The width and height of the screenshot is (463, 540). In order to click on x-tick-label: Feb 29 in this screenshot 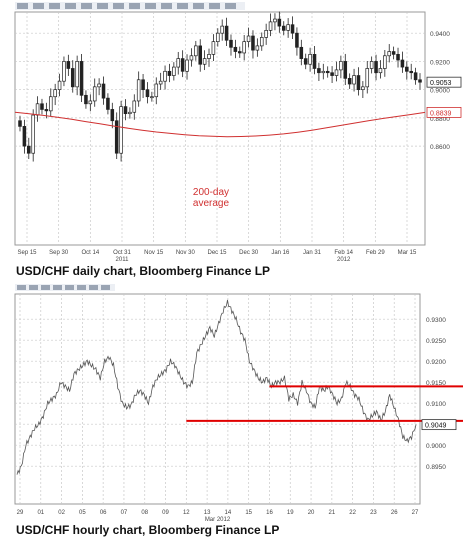, I will do `click(375, 253)`.